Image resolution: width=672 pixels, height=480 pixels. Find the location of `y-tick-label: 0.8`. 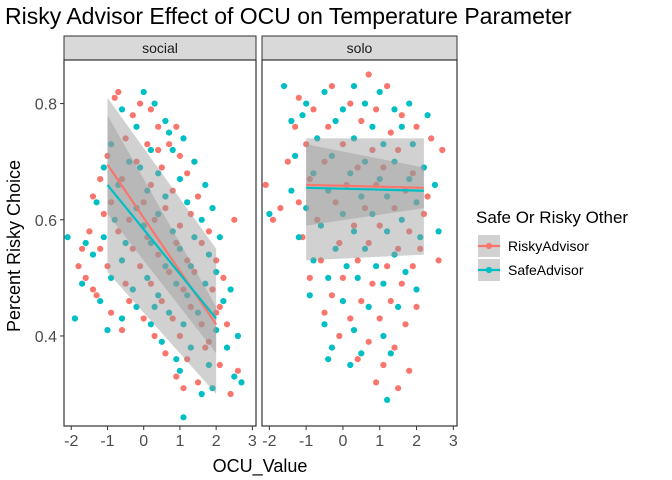

y-tick-label: 0.8 is located at coordinates (46, 105).